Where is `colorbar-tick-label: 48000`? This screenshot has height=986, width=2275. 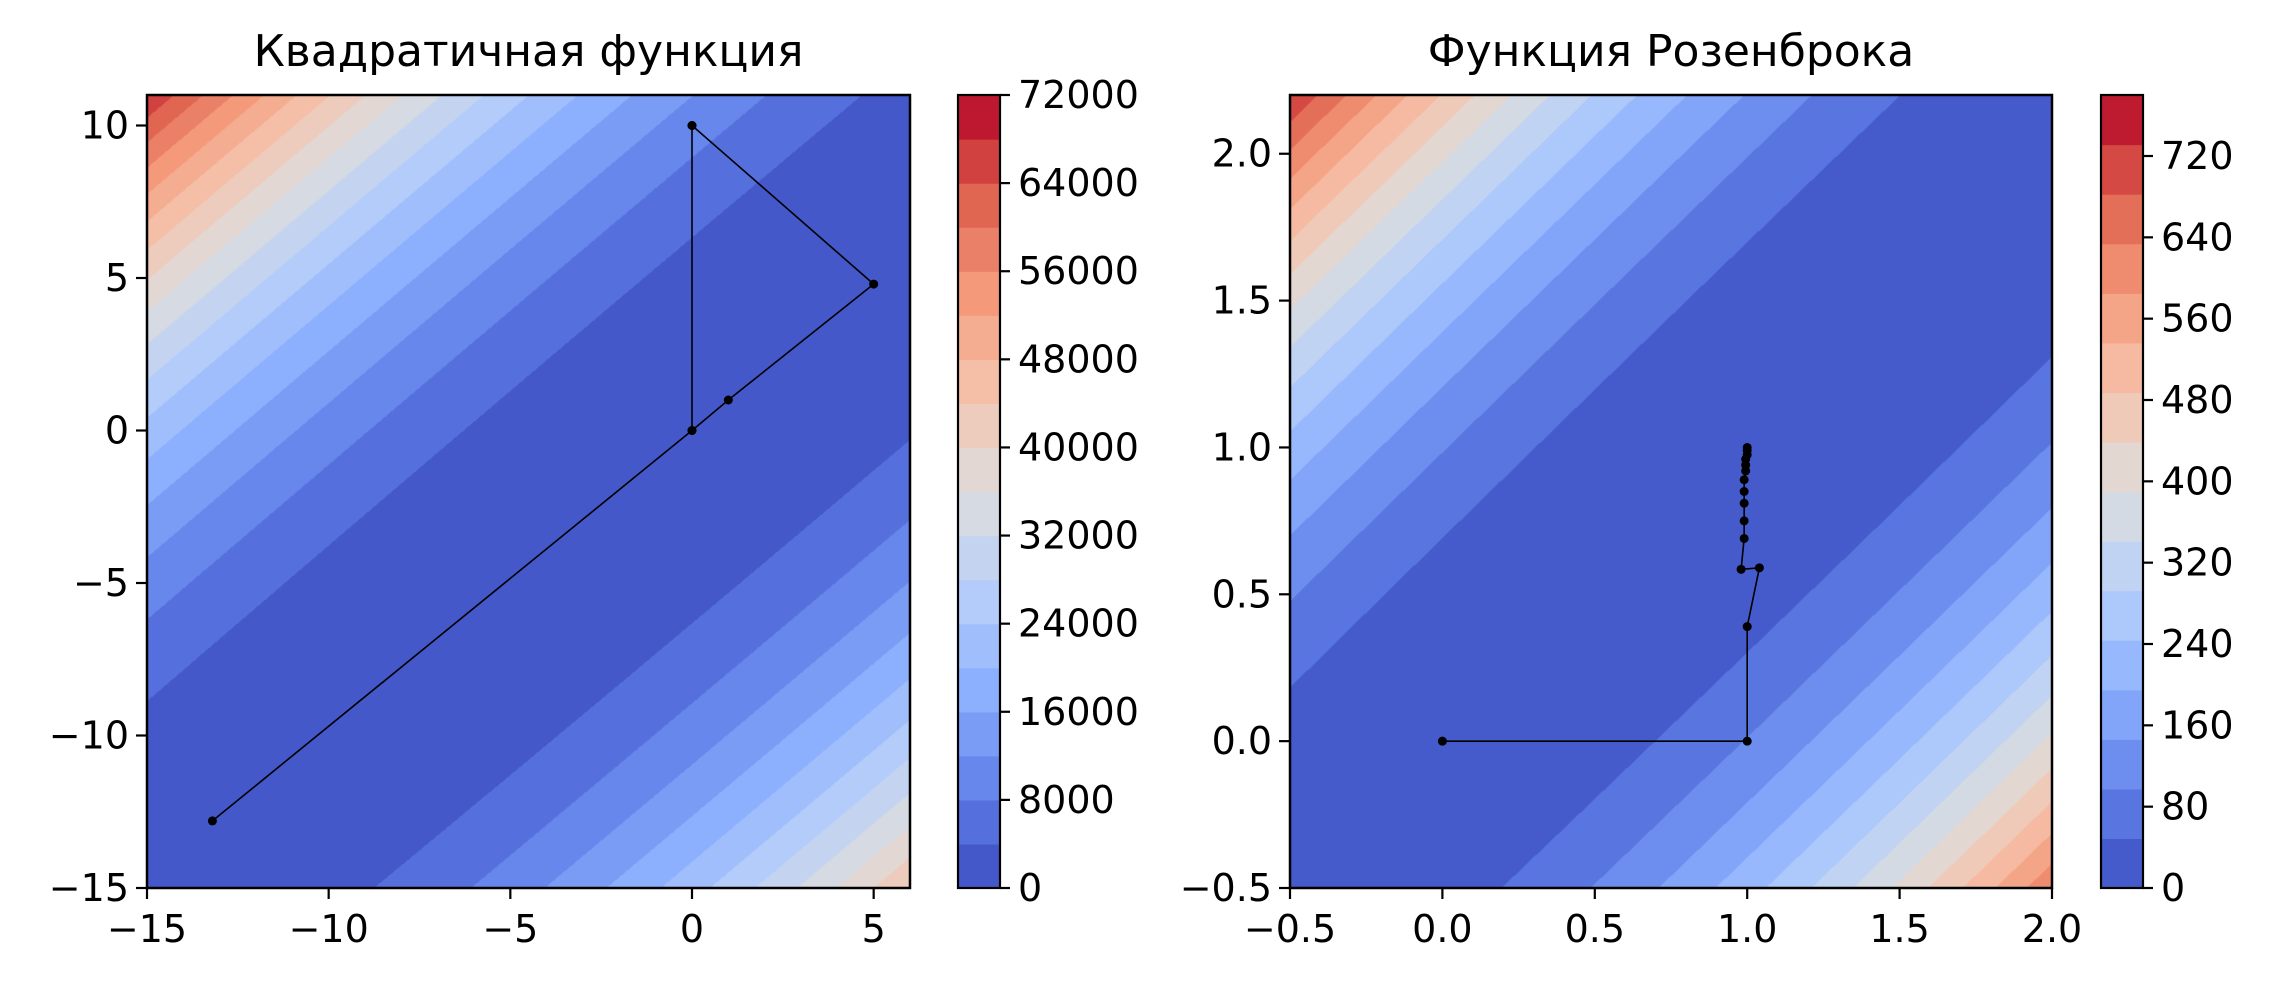
colorbar-tick-label: 48000 is located at coordinates (1078, 359).